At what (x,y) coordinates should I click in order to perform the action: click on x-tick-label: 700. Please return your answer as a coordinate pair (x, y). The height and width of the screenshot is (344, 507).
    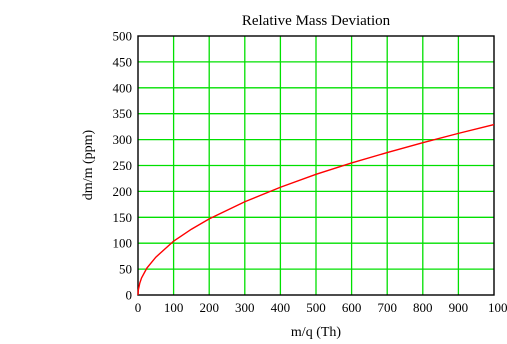
    Looking at the image, I should click on (387, 307).